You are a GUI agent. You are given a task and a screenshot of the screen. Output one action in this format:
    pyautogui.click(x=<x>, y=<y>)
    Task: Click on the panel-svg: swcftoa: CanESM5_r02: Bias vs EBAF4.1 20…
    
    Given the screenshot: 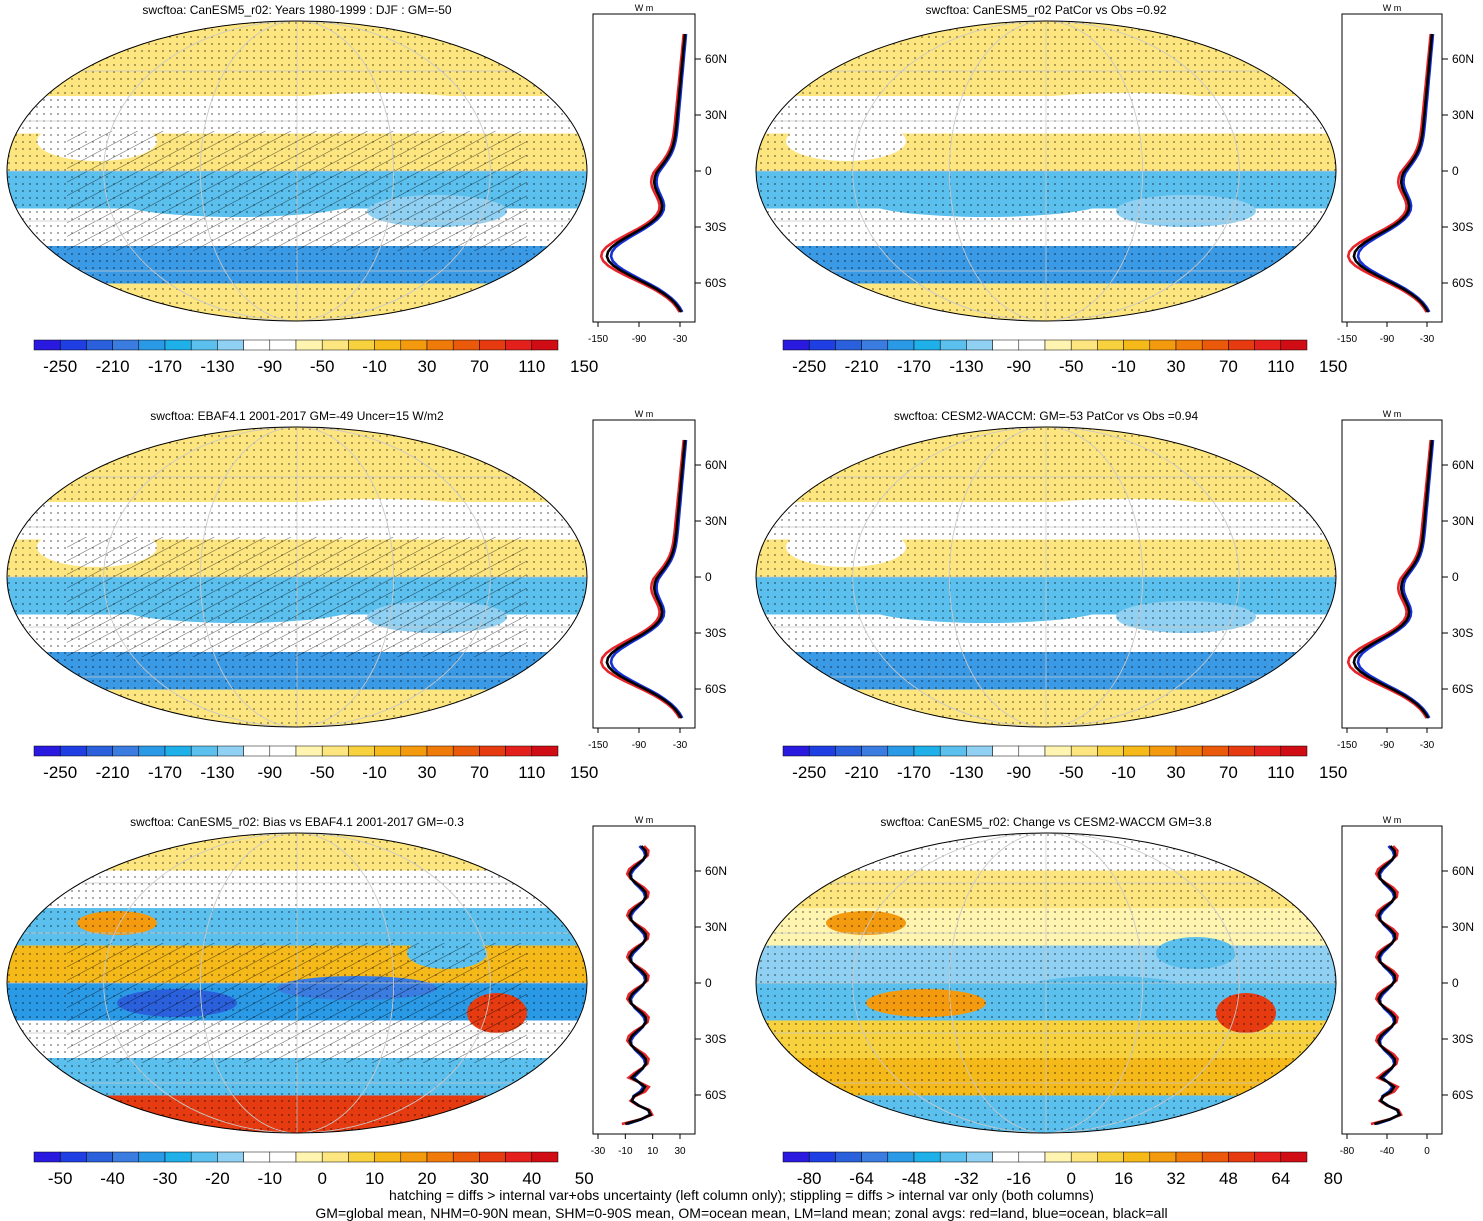 What is the action you would take?
    pyautogui.click(x=366, y=1001)
    